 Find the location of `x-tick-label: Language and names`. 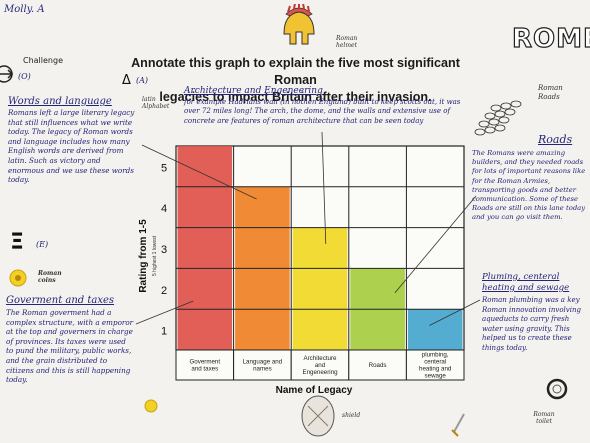

x-tick-label: Language and names is located at coordinates (263, 366).